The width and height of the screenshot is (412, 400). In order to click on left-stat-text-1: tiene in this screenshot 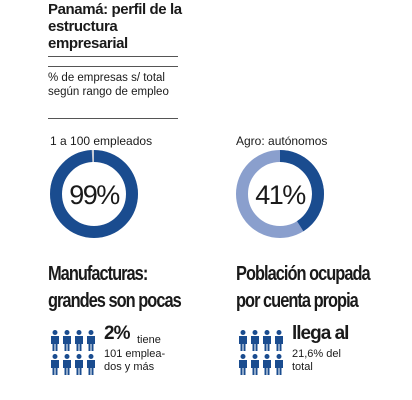, I will do `click(149, 340)`.